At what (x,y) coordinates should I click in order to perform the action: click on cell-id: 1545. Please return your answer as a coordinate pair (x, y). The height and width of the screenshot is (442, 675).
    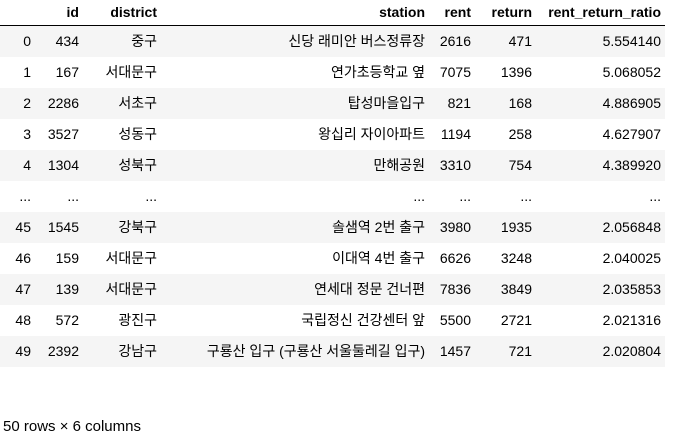
    Looking at the image, I should click on (63, 227).